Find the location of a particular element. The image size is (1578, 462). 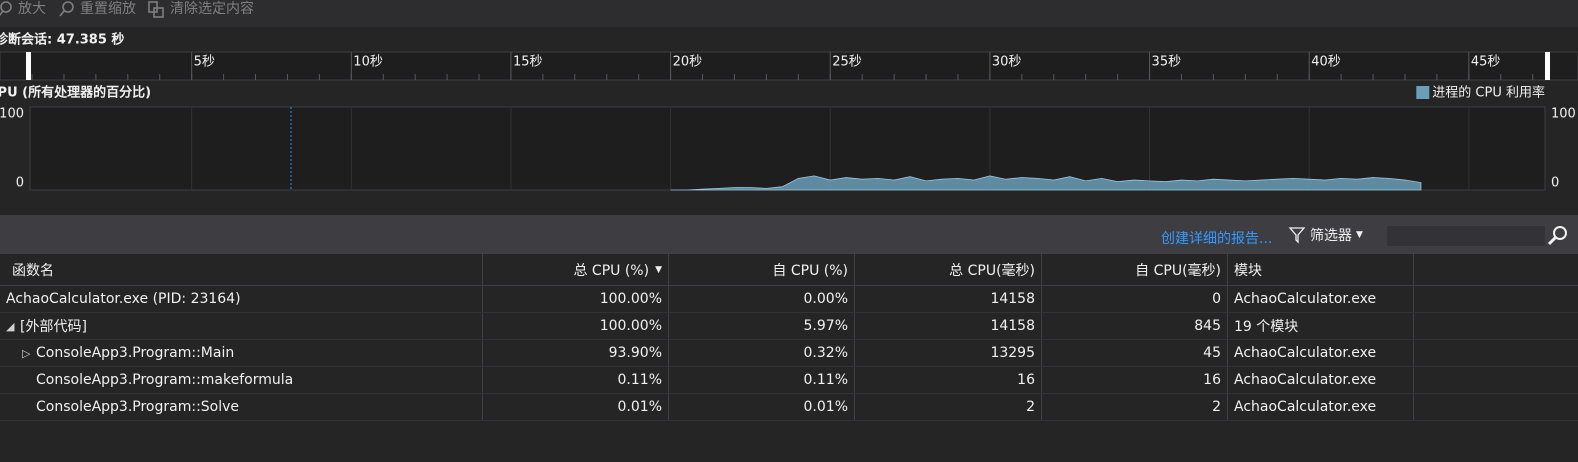

ruler-tick-label: 35秒 is located at coordinates (1167, 62).